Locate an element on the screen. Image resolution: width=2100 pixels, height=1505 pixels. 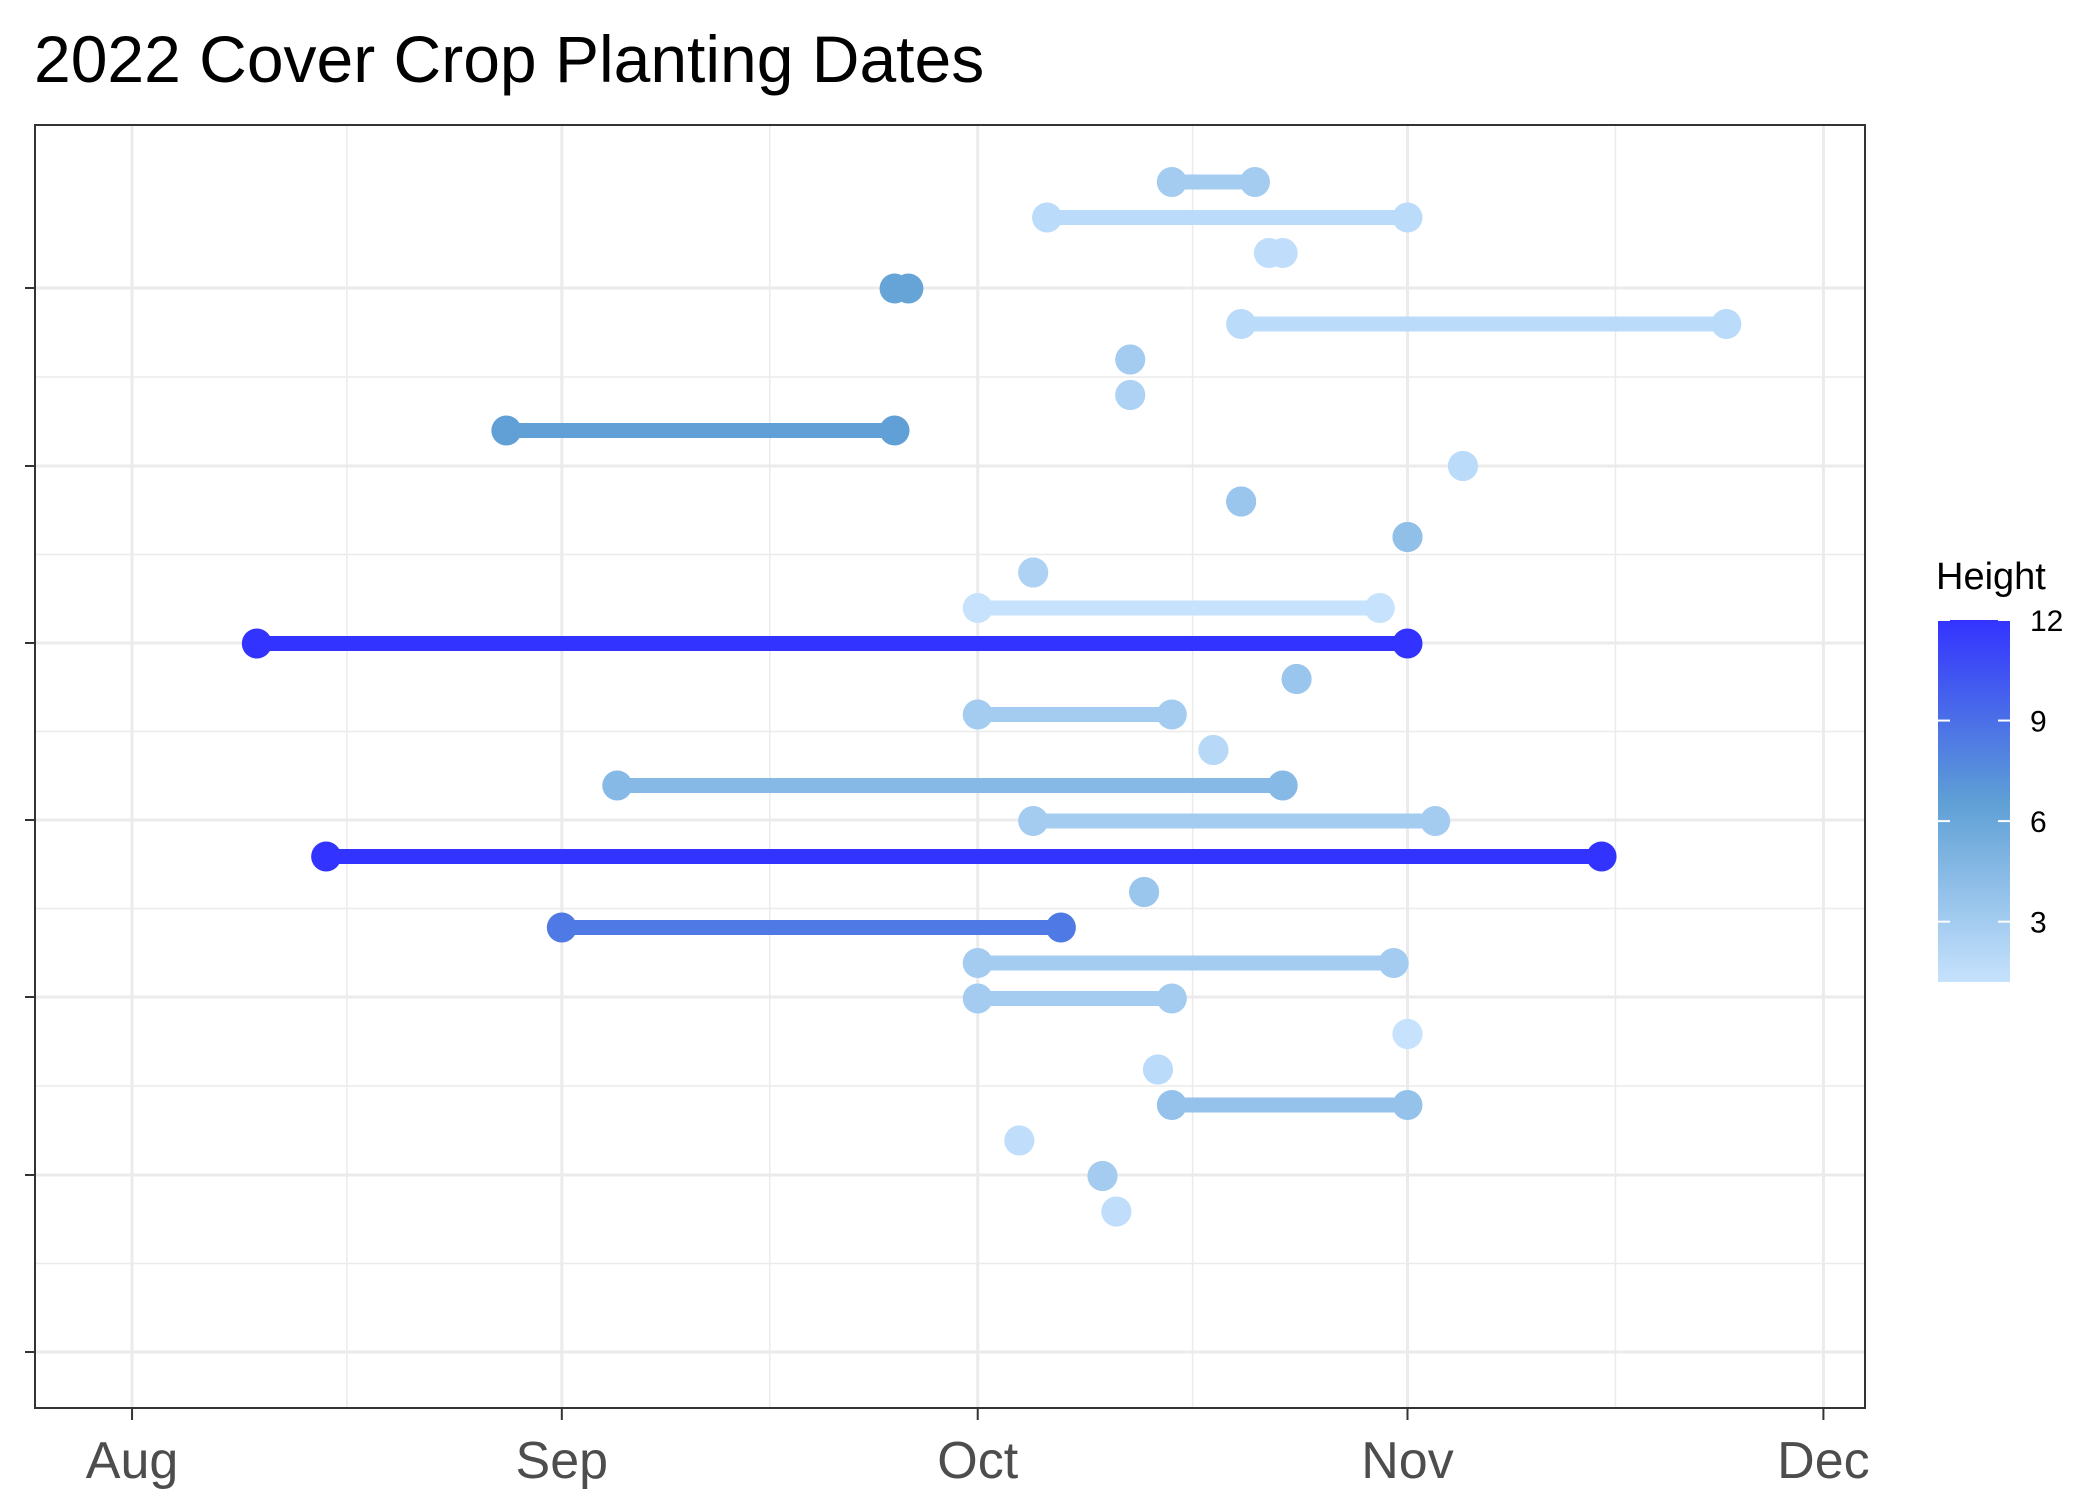
x-tick-label: Dec is located at coordinates (1823, 1461).